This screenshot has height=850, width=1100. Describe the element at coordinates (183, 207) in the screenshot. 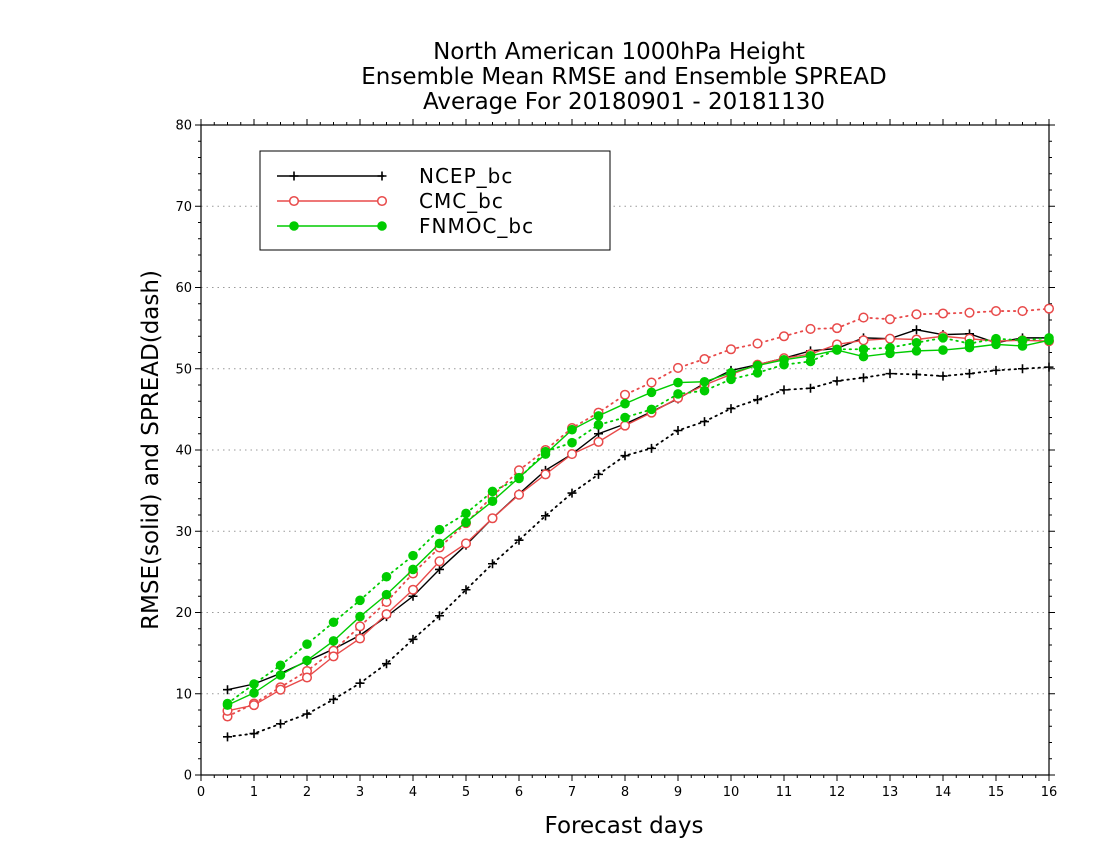

I see `y-tick-label: 70` at that location.